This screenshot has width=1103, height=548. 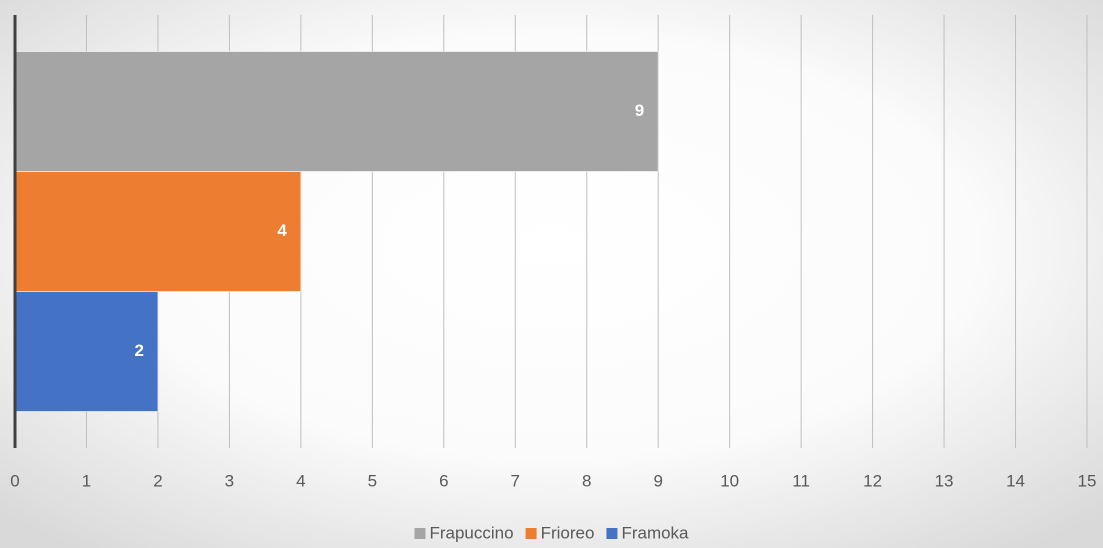 I want to click on x-tick-label: 7, so click(x=515, y=480).